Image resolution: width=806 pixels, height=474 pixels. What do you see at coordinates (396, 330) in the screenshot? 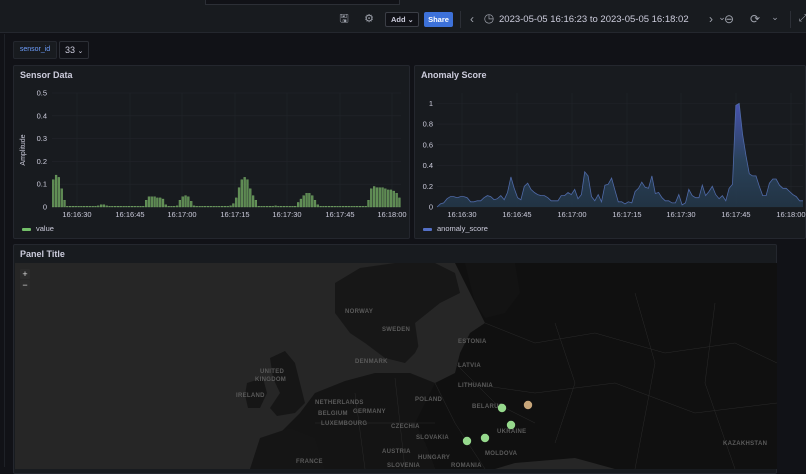
I see `svg-text: SWEDEN` at bounding box center [396, 330].